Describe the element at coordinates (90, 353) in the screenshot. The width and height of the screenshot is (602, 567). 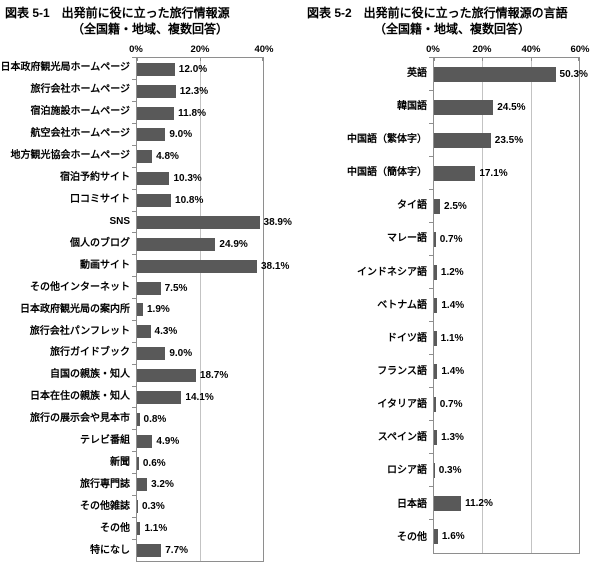
I see `category-label: 旅行ガイドブック` at that location.